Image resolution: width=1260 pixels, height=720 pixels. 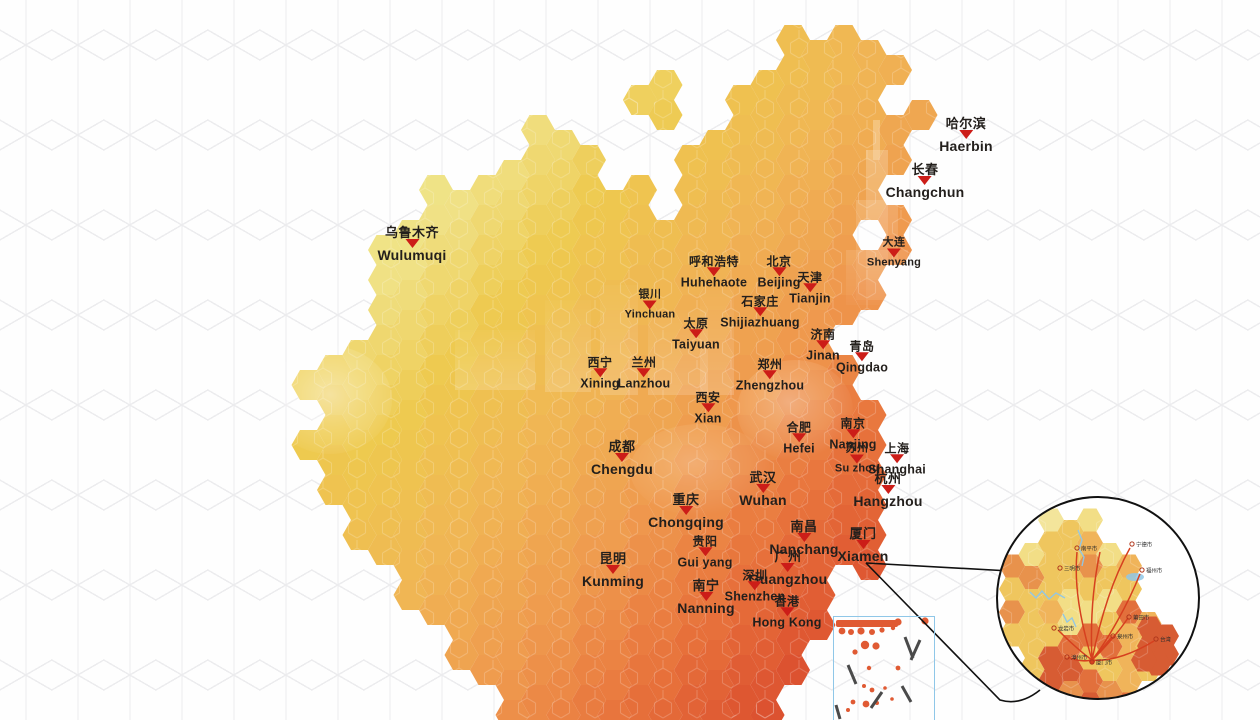 What do you see at coordinates (412, 255) in the screenshot?
I see `city-name-pinyin: Wulumuqi` at bounding box center [412, 255].